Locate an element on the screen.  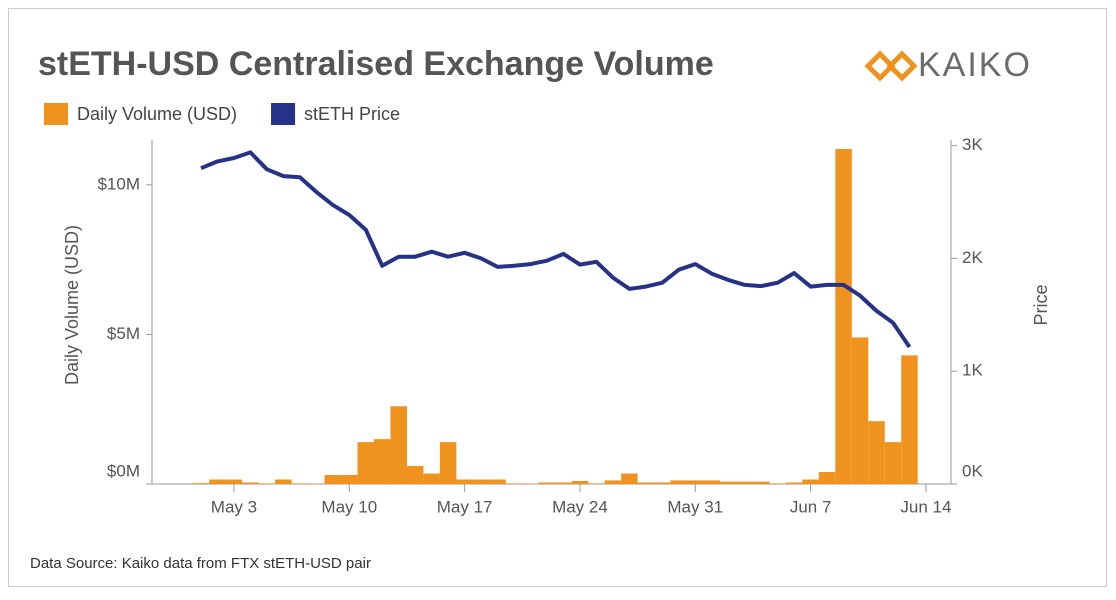
x-tick-label: Jun 7 is located at coordinates (811, 506).